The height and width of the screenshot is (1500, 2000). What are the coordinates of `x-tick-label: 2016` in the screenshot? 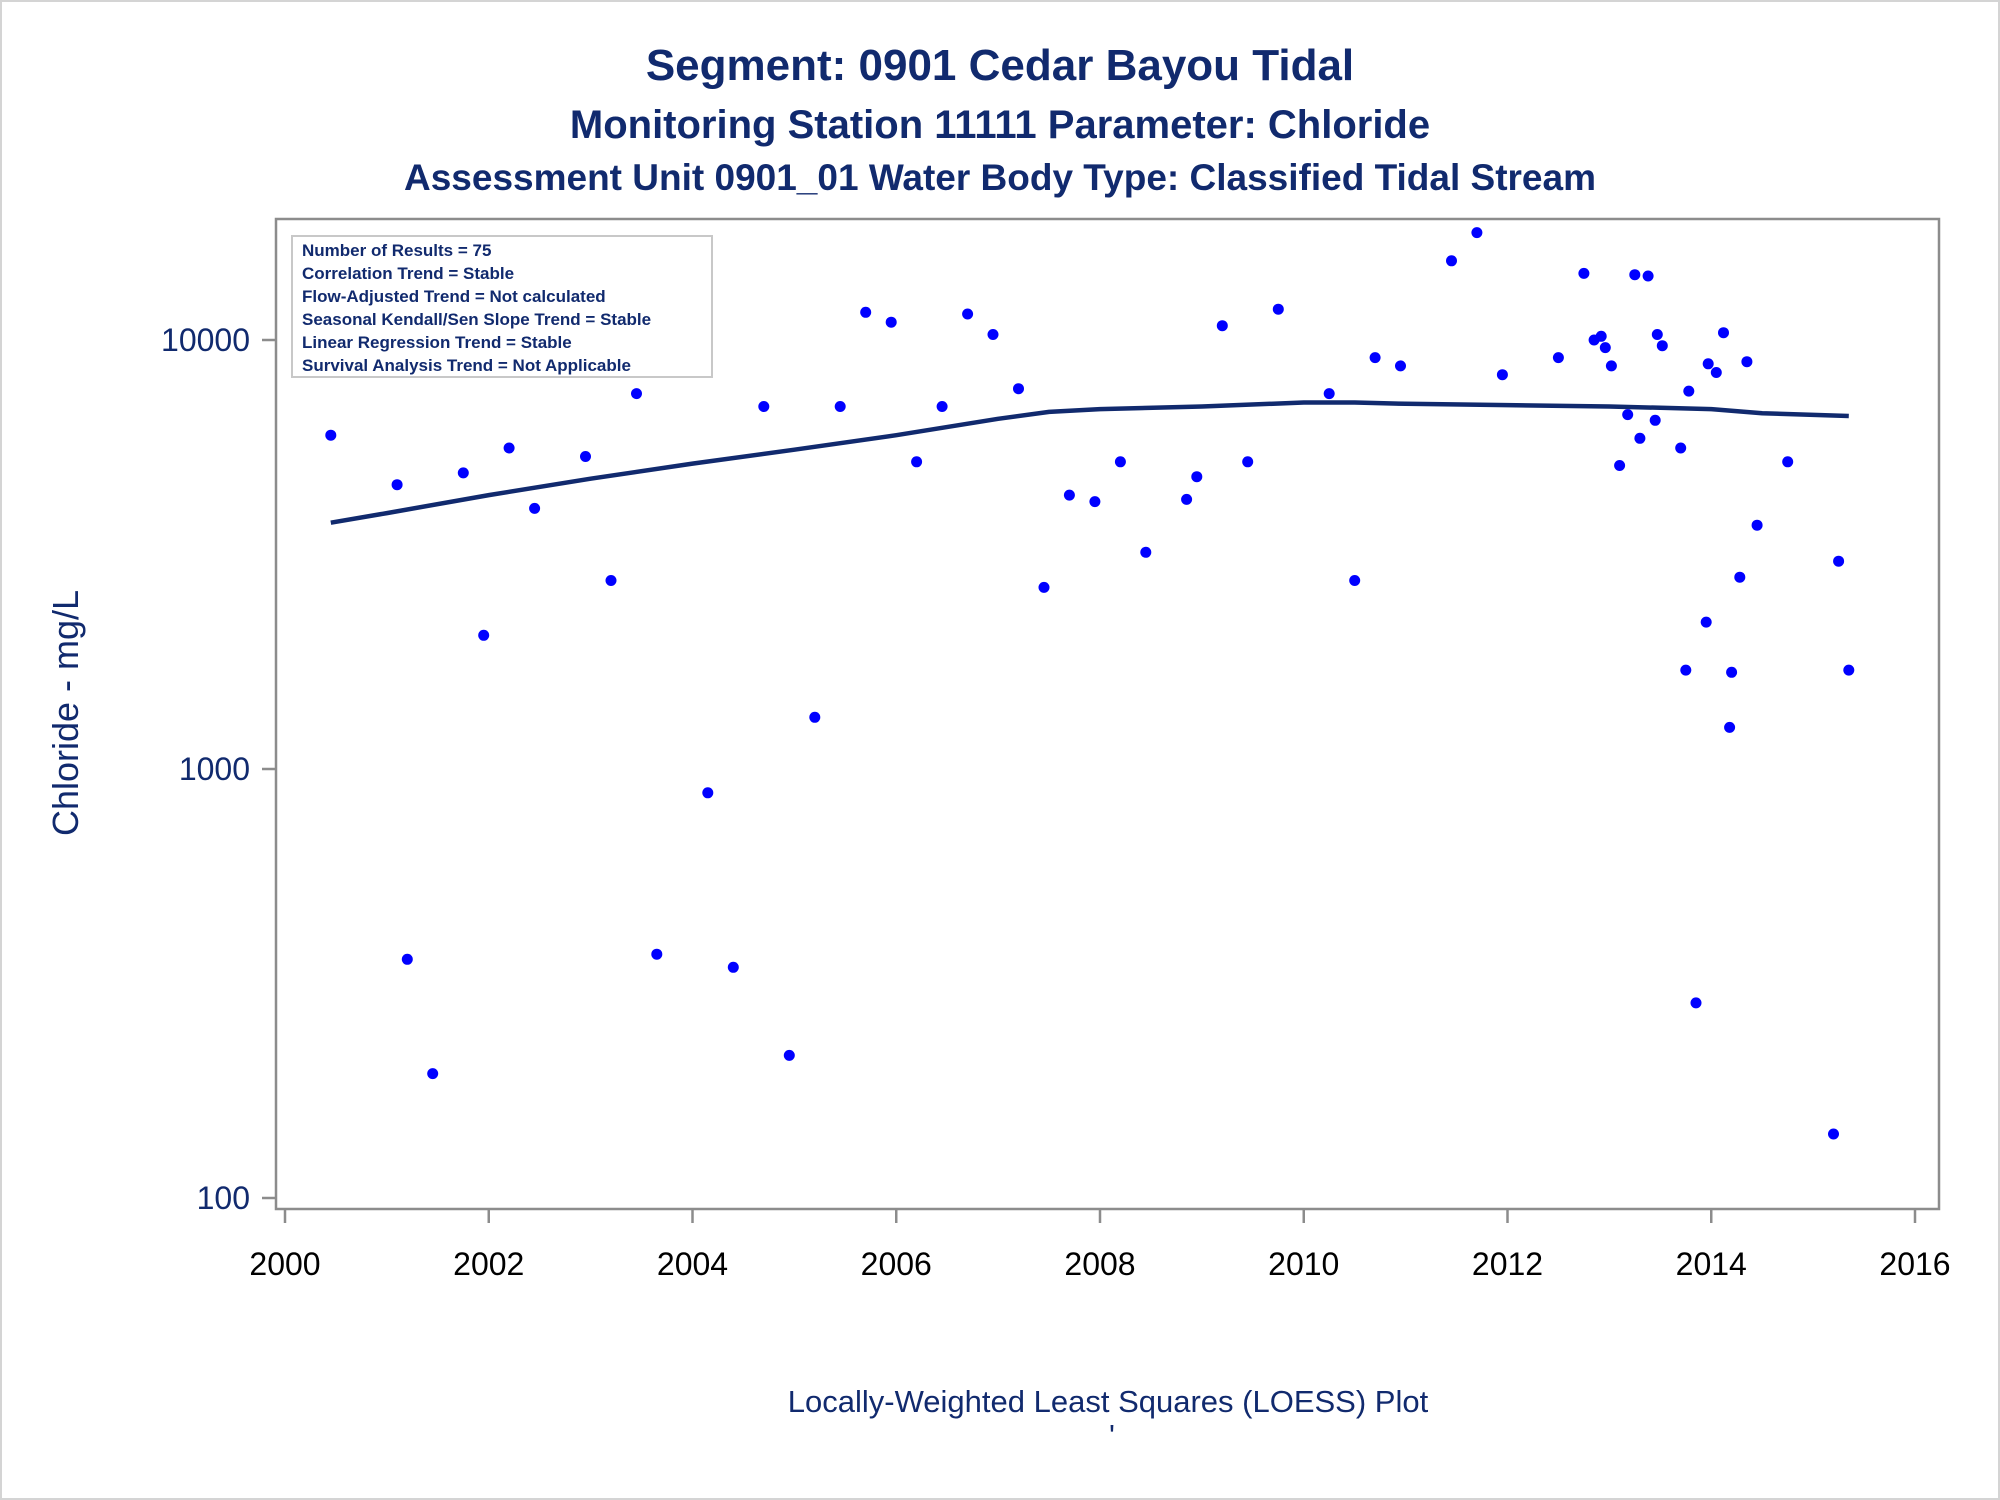 It's located at (1914, 1264).